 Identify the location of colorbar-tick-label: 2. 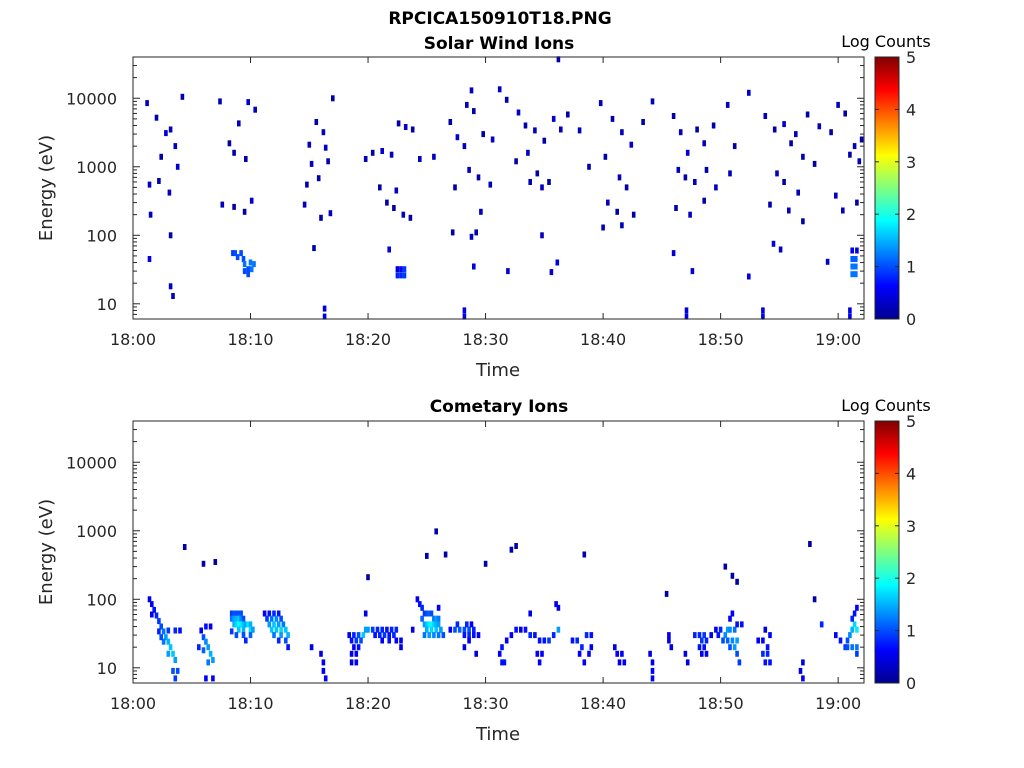
(911, 214).